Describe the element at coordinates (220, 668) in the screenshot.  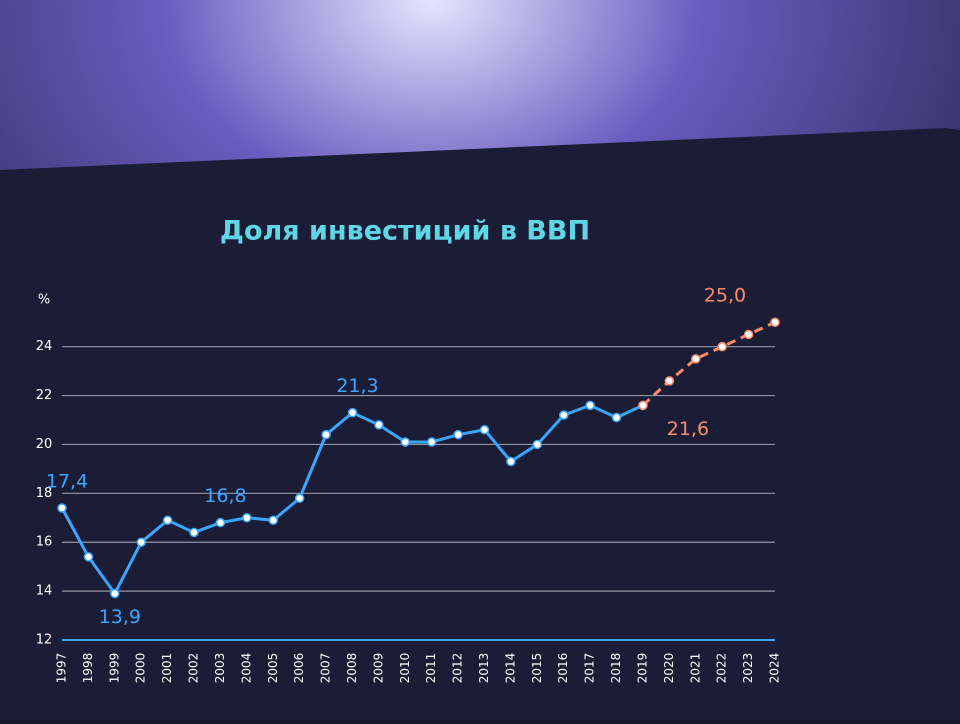
I see `x-tick-label: 2003` at that location.